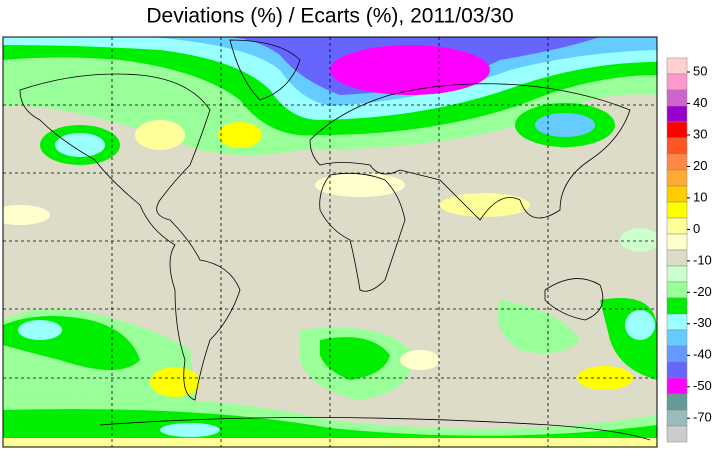 The height and width of the screenshot is (457, 718). I want to click on colorbar-label: -70, so click(702, 417).